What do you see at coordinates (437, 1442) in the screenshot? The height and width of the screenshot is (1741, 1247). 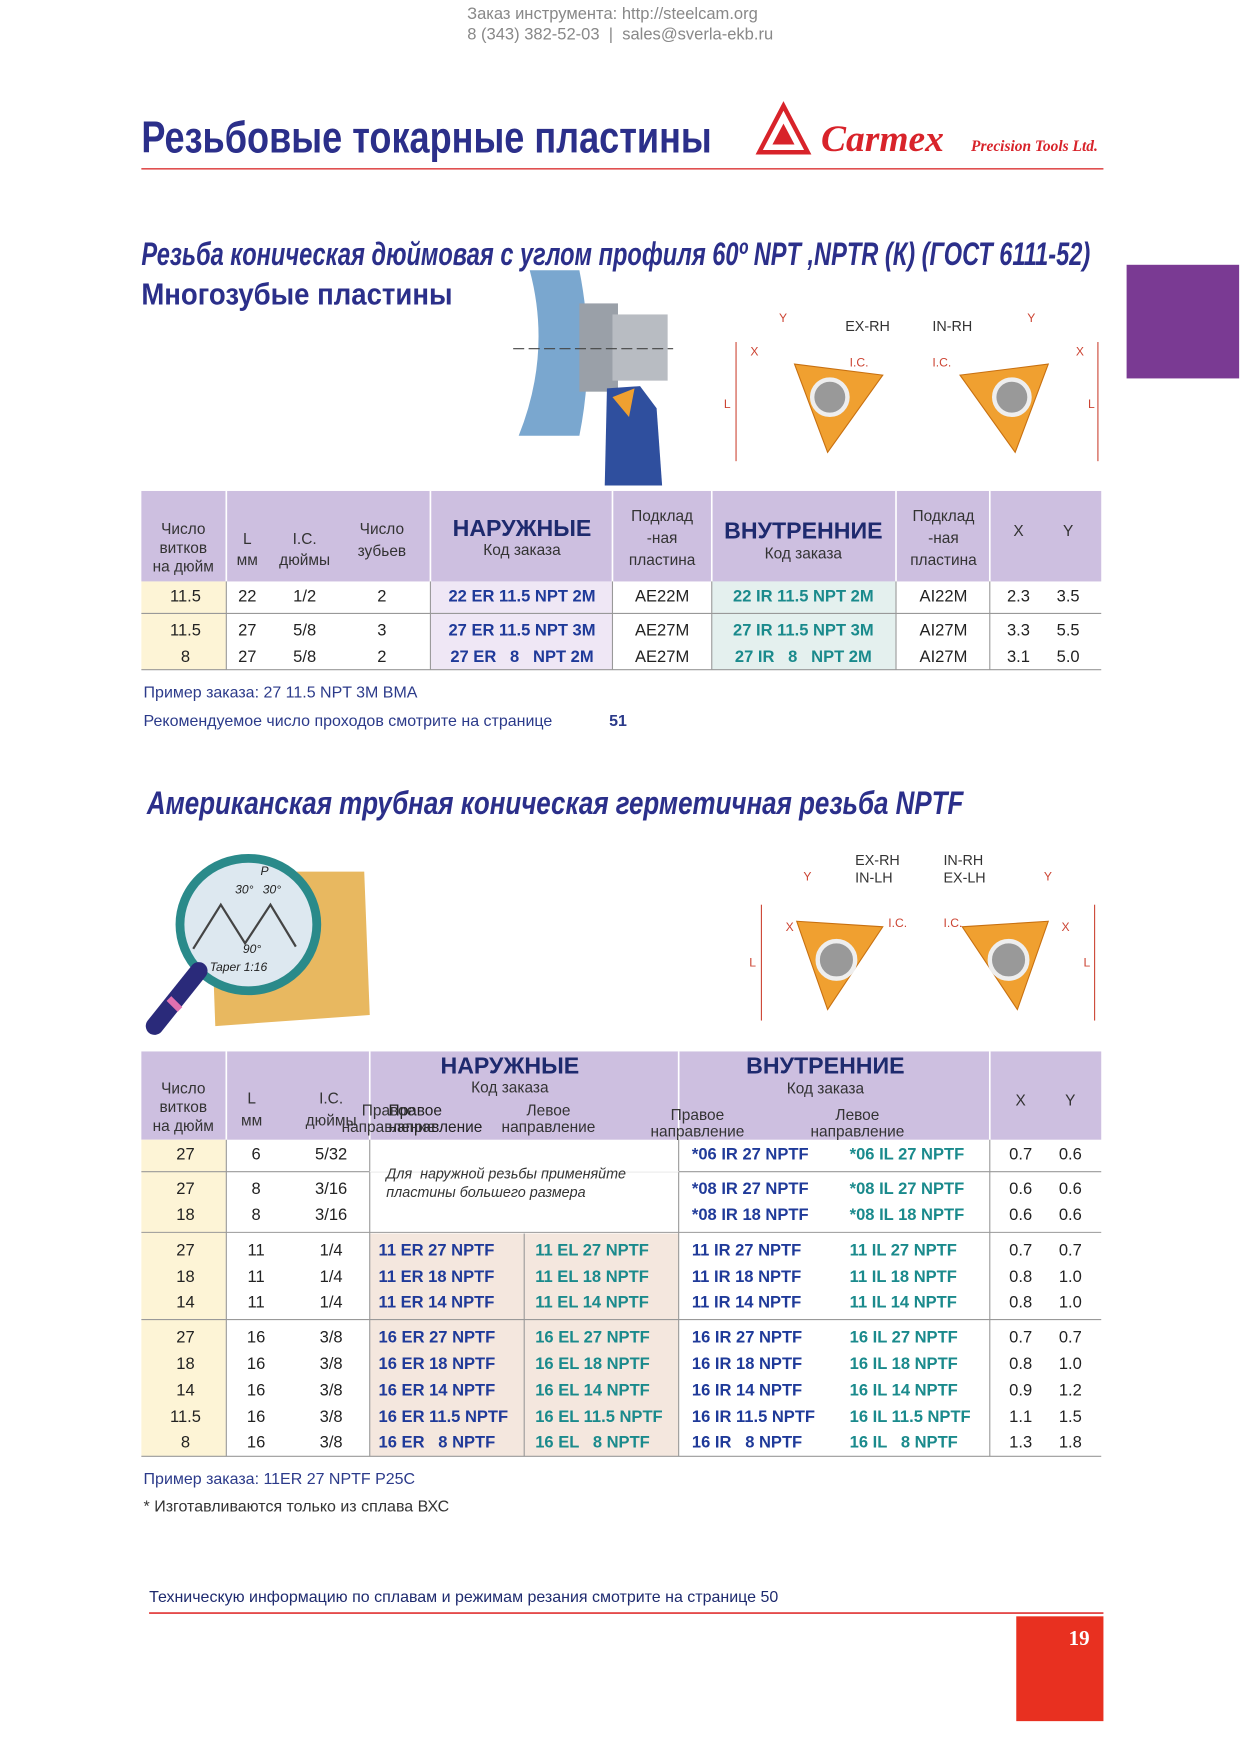 I see `table-cell: 16 ER 8 NPTF` at bounding box center [437, 1442].